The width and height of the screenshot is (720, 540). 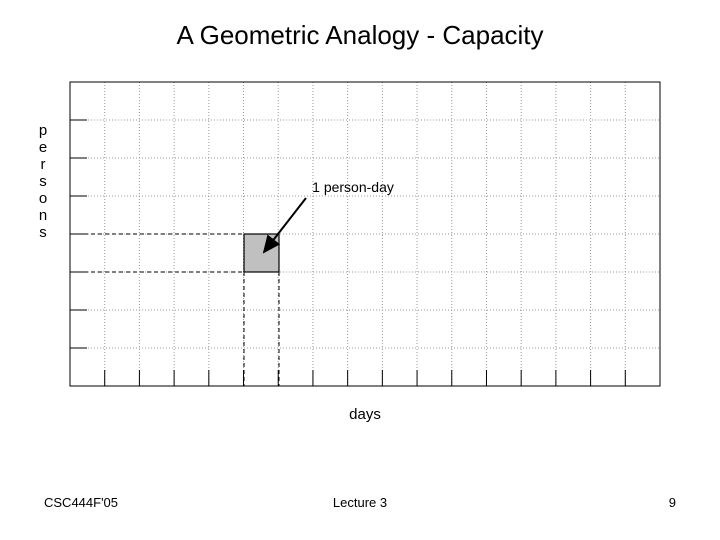 What do you see at coordinates (360, 35) in the screenshot?
I see `slide-title: A Geometric Analogy - Capacity` at bounding box center [360, 35].